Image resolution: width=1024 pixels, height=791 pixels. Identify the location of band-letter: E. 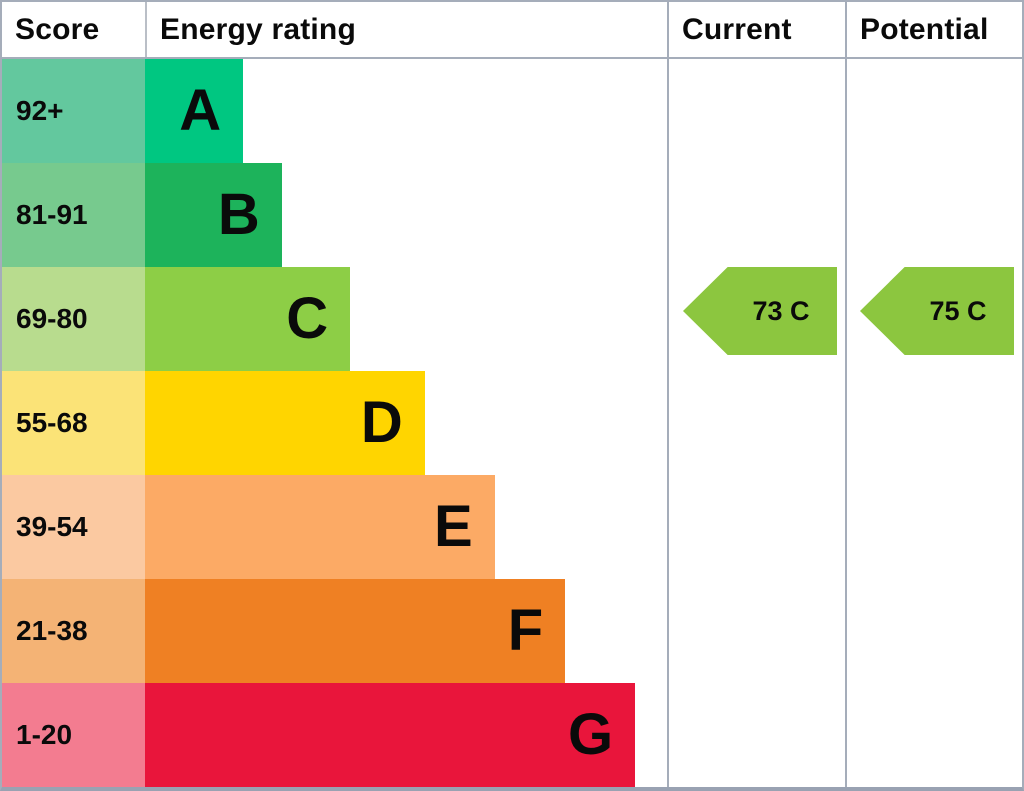
(453, 526).